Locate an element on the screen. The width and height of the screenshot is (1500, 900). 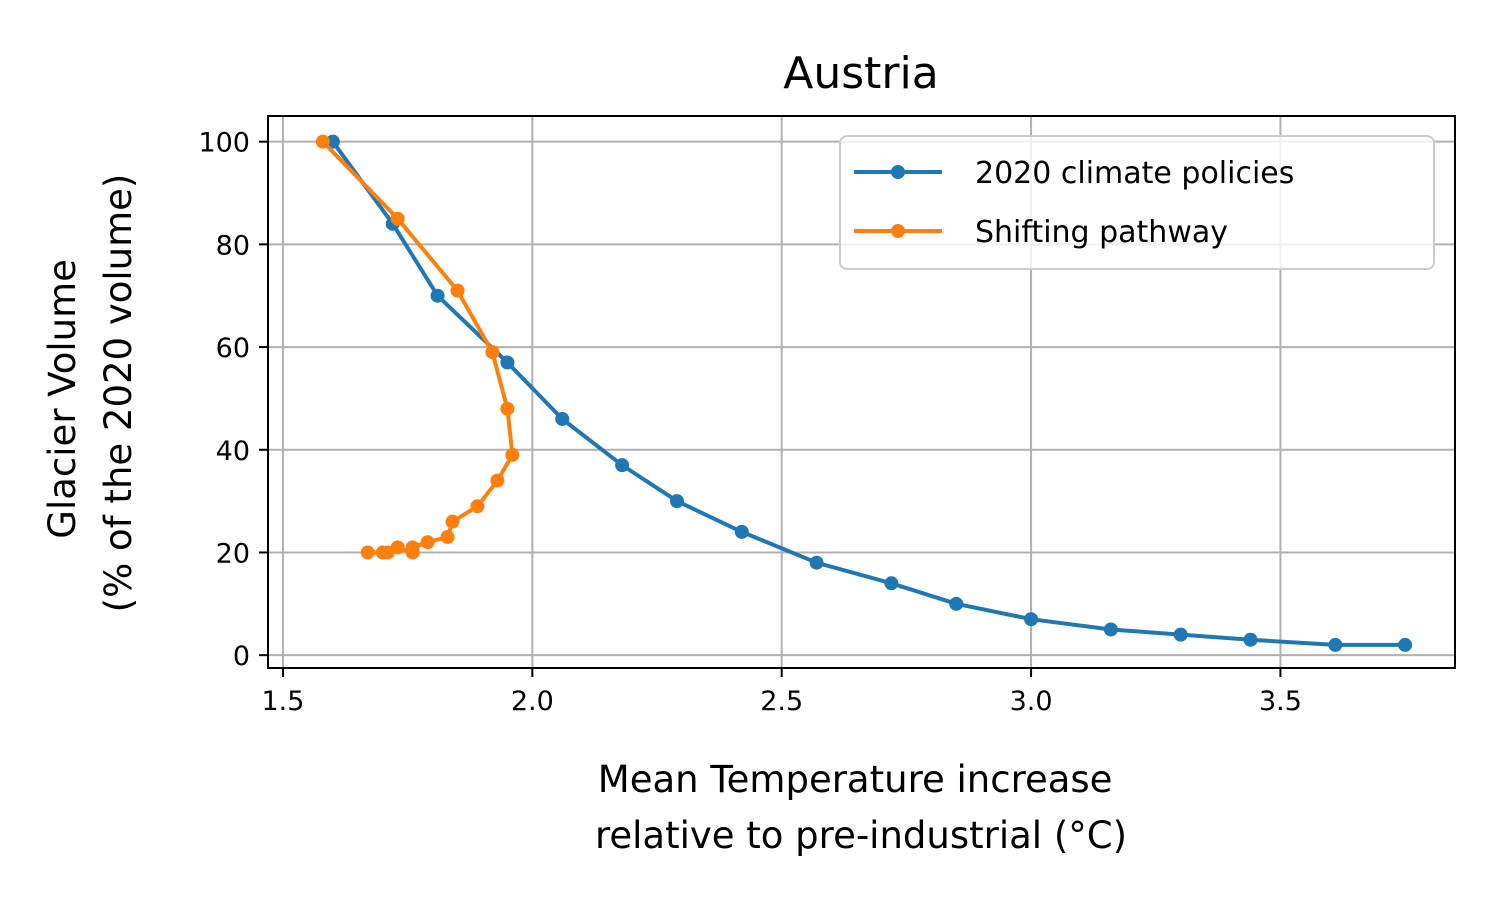
y-tick-label: 20 is located at coordinates (233, 553).